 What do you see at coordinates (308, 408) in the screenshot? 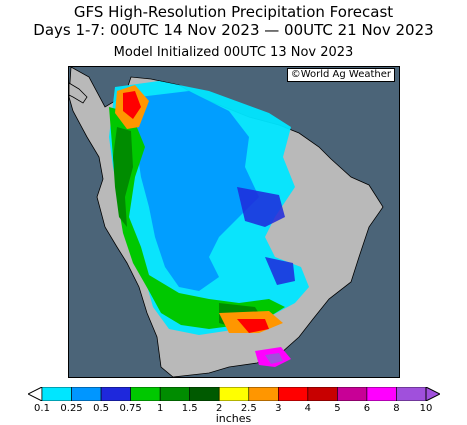
I see `colorbar-tick-label: 4` at bounding box center [308, 408].